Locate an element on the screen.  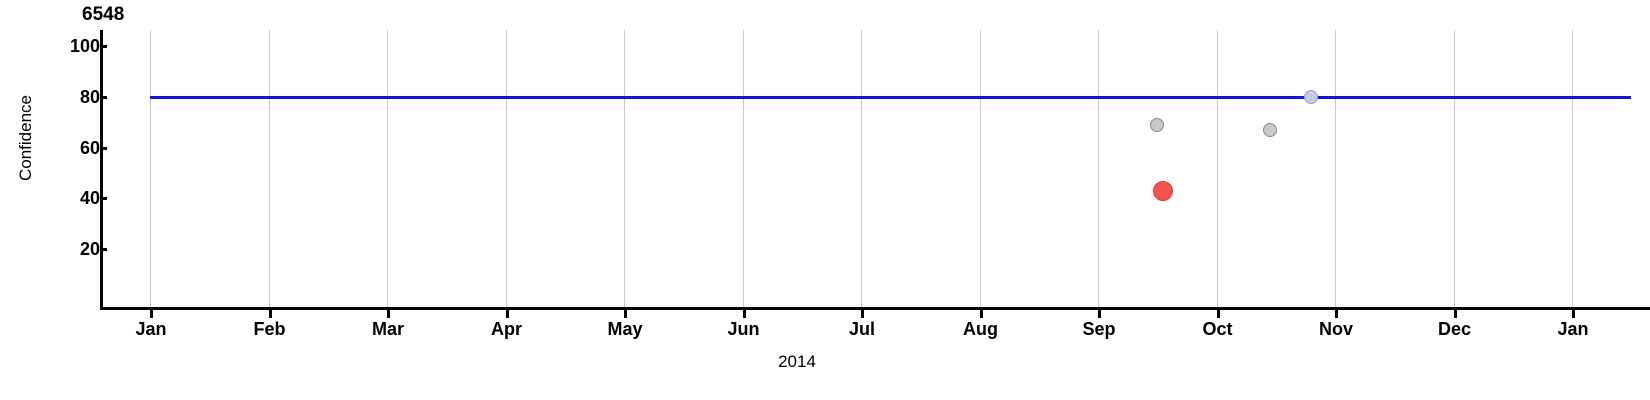
y-axis-title: Confidence is located at coordinates (25, 138).